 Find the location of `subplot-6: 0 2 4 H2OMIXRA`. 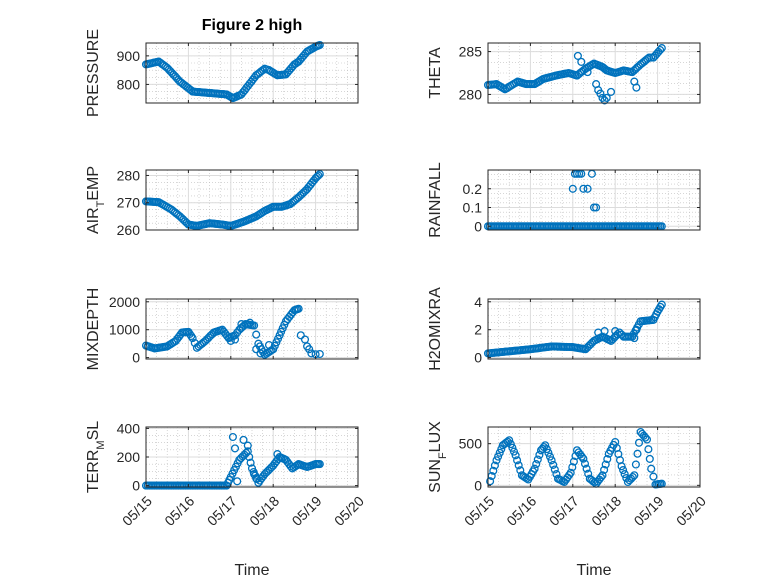

subplot-6: 0 2 4 H2OMIXRA is located at coordinates (564, 329).